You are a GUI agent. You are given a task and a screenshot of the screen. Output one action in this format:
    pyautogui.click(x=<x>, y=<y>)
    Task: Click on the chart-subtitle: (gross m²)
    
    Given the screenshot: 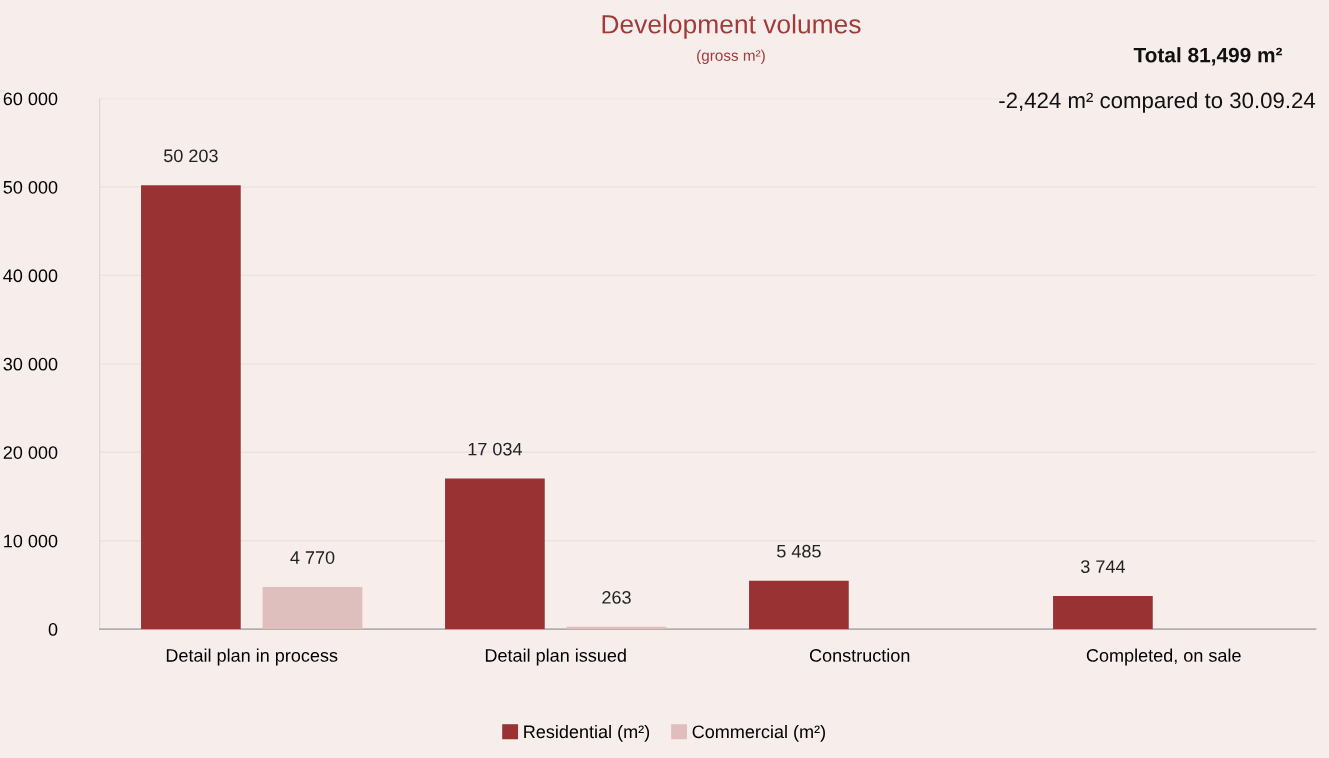 What is the action you would take?
    pyautogui.click(x=731, y=56)
    